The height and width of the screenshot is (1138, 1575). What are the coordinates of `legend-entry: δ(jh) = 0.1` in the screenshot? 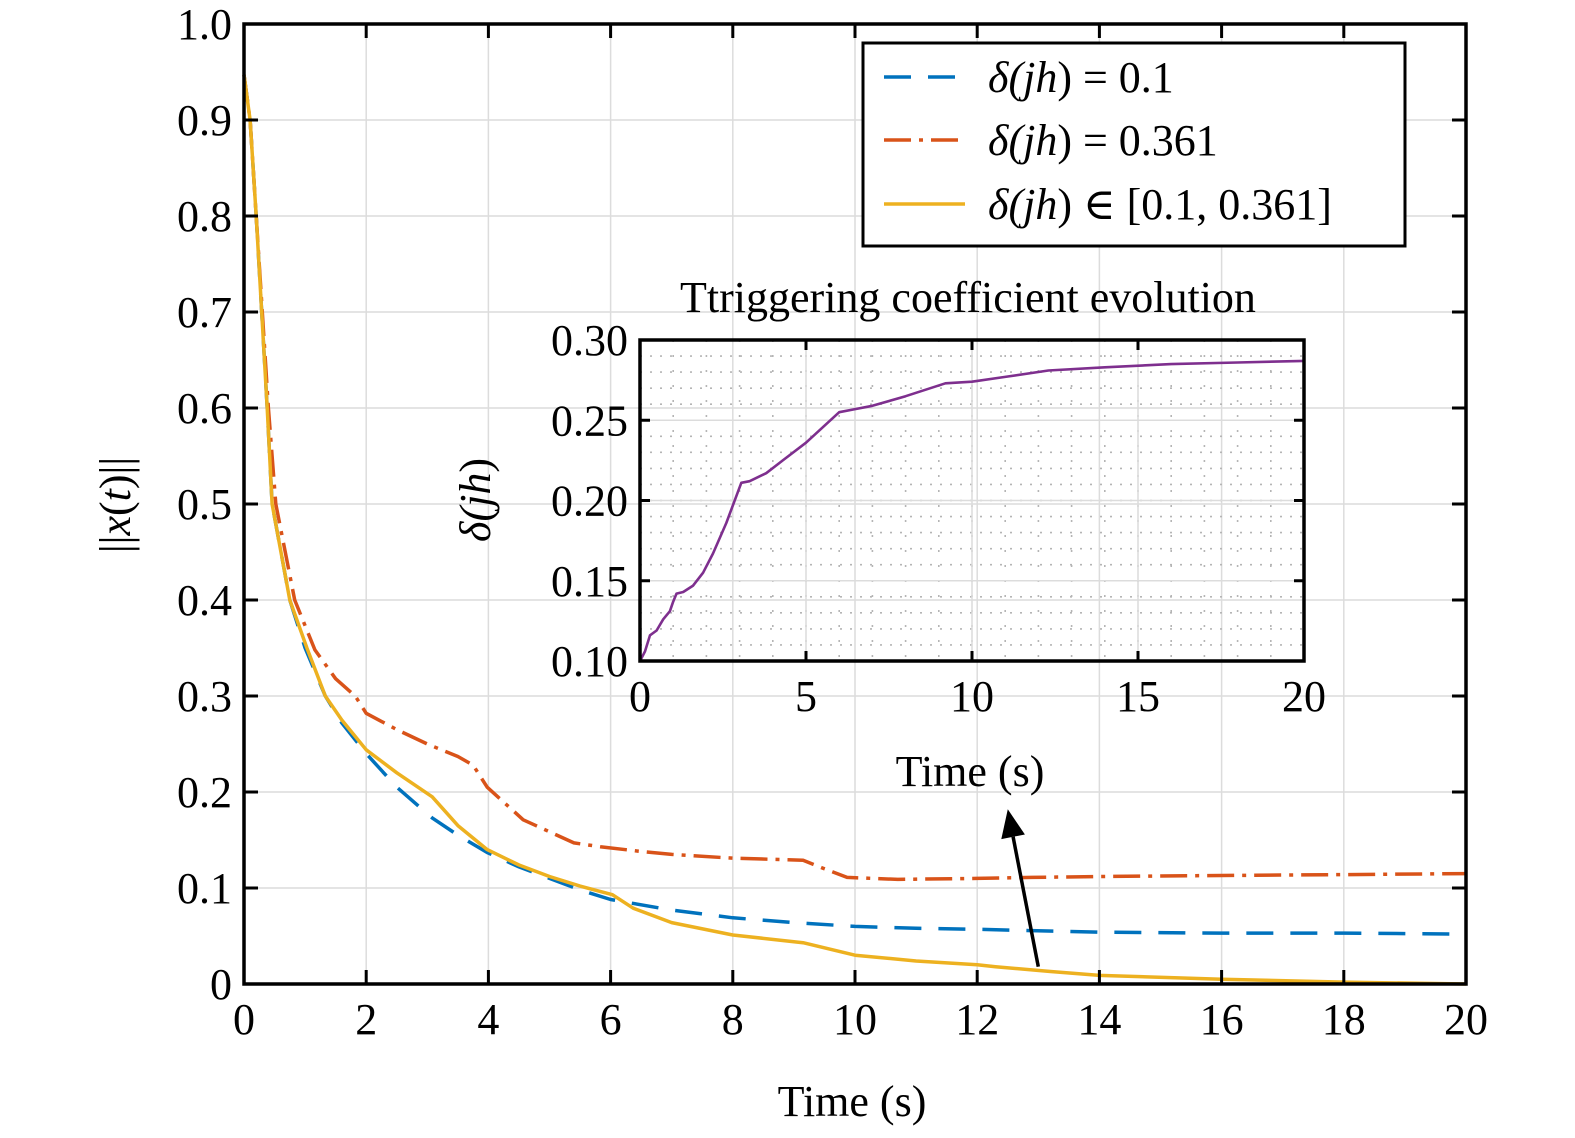 It's located at (1029, 77).